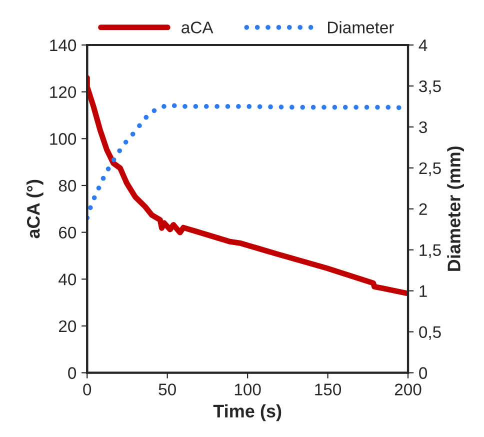 This screenshot has width=484, height=437. What do you see at coordinates (430, 251) in the screenshot?
I see `y2-tick-label: 1,5` at bounding box center [430, 251].